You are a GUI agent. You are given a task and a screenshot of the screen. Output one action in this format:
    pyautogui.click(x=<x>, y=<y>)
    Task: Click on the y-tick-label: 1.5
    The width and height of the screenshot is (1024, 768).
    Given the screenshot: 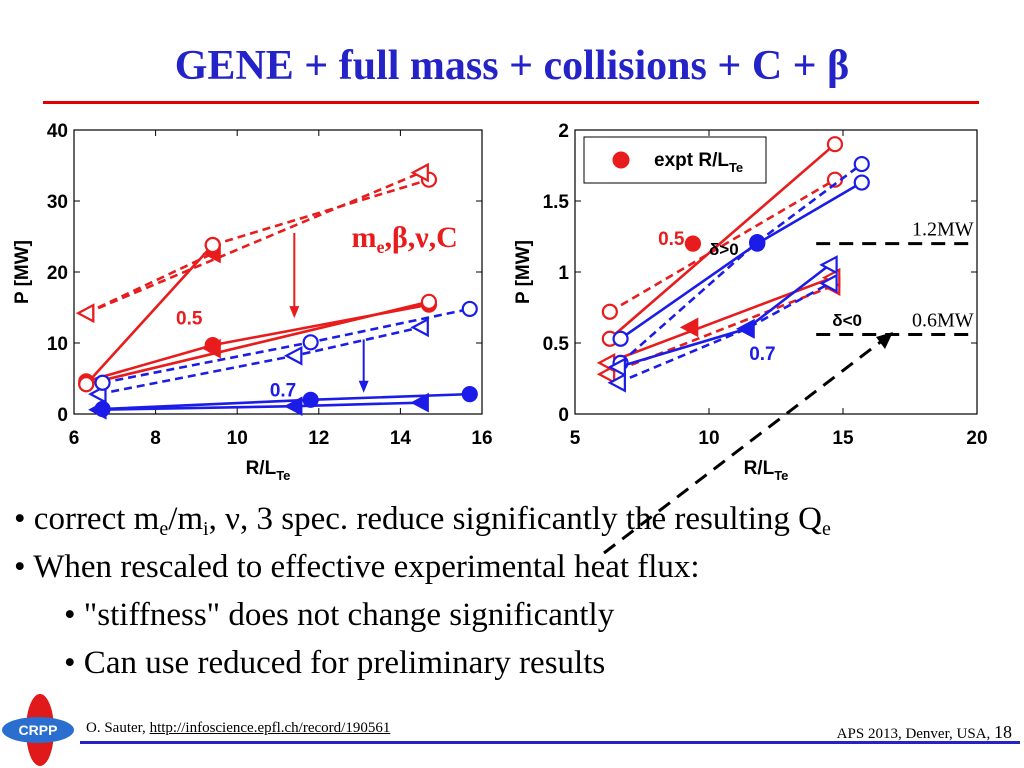 What is the action you would take?
    pyautogui.click(x=556, y=202)
    